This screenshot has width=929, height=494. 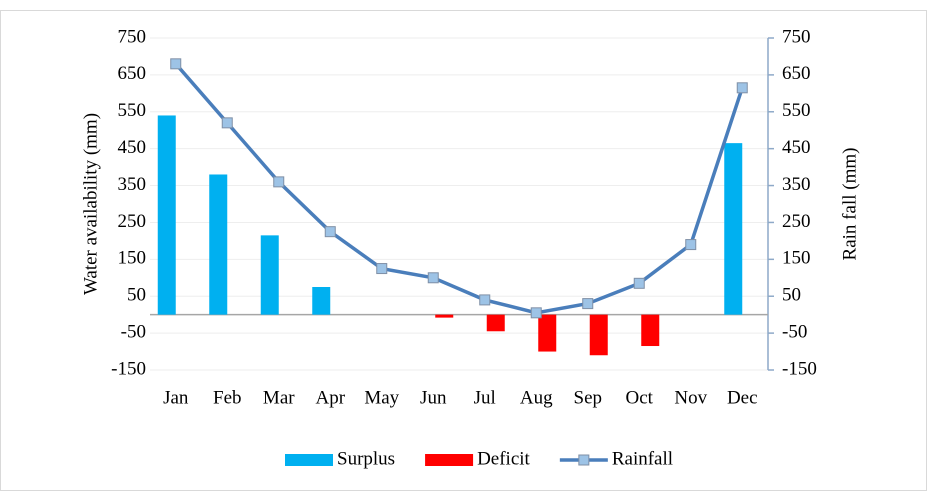 I want to click on y2-tick-label: 350, so click(x=796, y=184).